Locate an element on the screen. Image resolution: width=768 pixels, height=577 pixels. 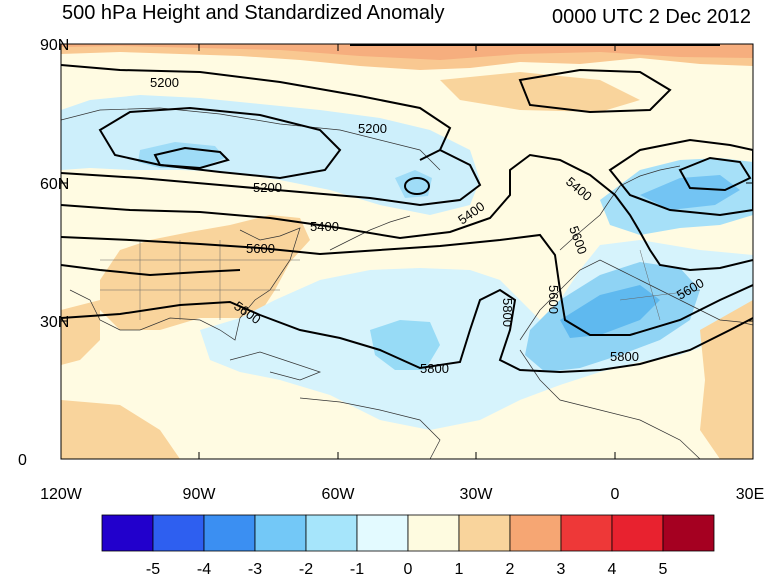
lon-label: 60W is located at coordinates (339, 494).